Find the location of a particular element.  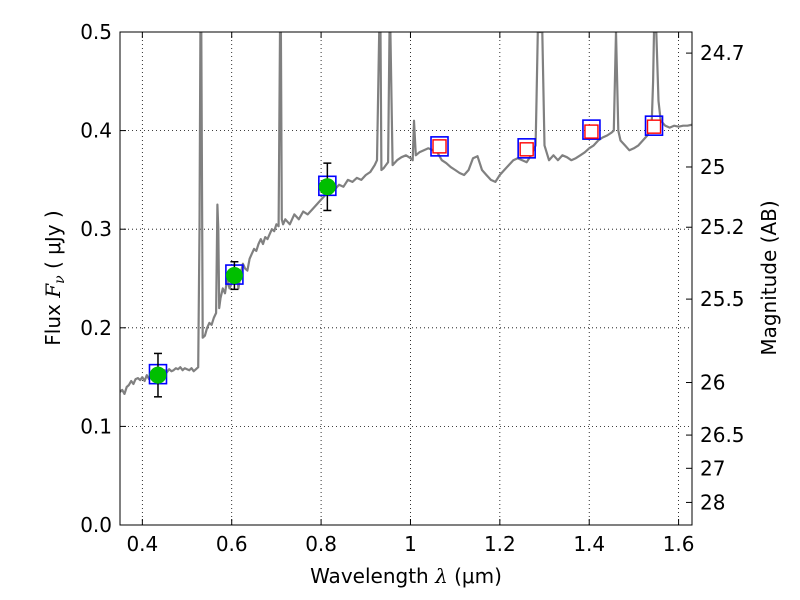

x-tick-label: 0.6 is located at coordinates (232, 544).